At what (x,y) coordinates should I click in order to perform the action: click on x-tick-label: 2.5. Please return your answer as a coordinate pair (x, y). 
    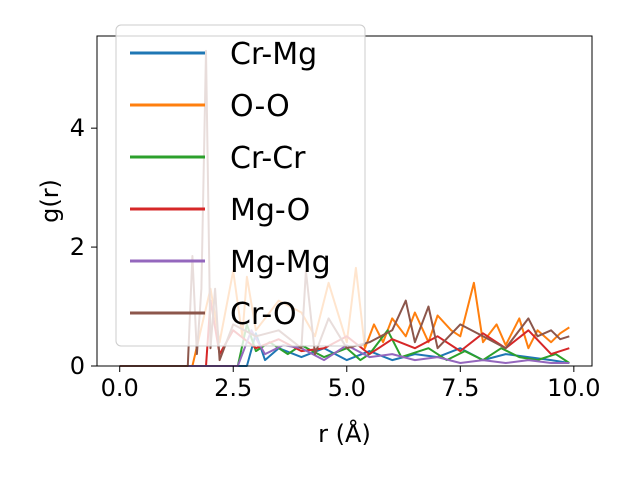
    Looking at the image, I should click on (233, 388).